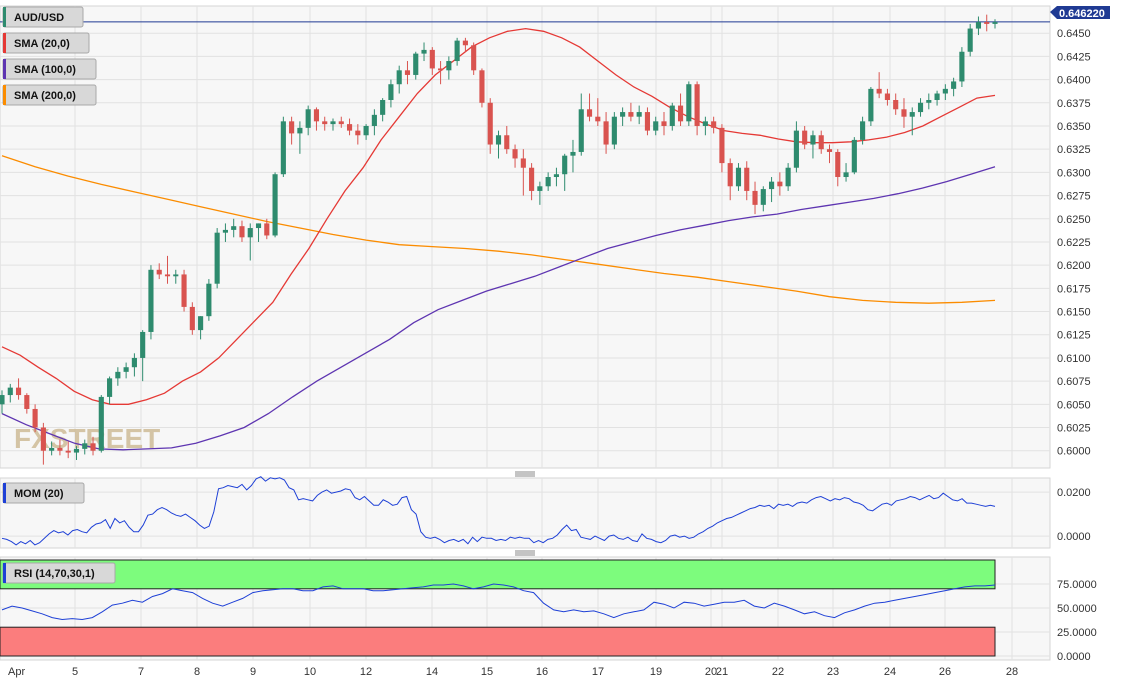 This screenshot has height=683, width=1121. Describe the element at coordinates (432, 672) in the screenshot. I see `x-axis-tick: 14` at that location.